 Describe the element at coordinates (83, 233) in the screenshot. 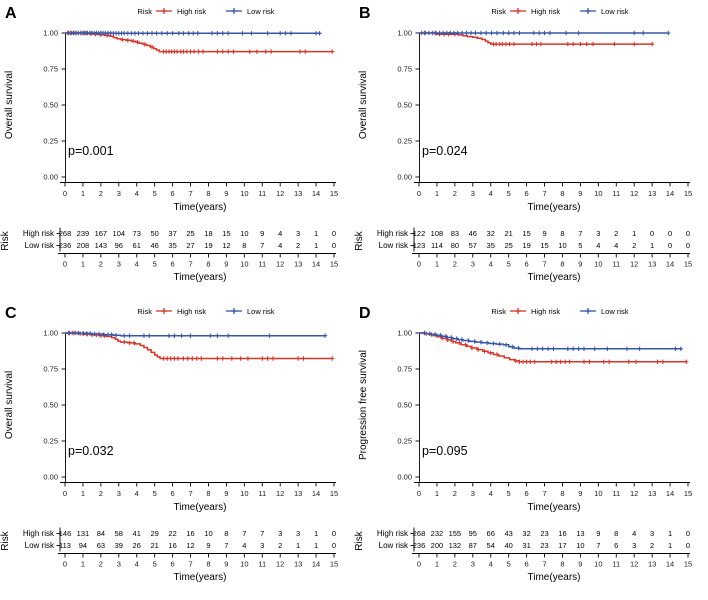

I see `risk-count: 239` at that location.